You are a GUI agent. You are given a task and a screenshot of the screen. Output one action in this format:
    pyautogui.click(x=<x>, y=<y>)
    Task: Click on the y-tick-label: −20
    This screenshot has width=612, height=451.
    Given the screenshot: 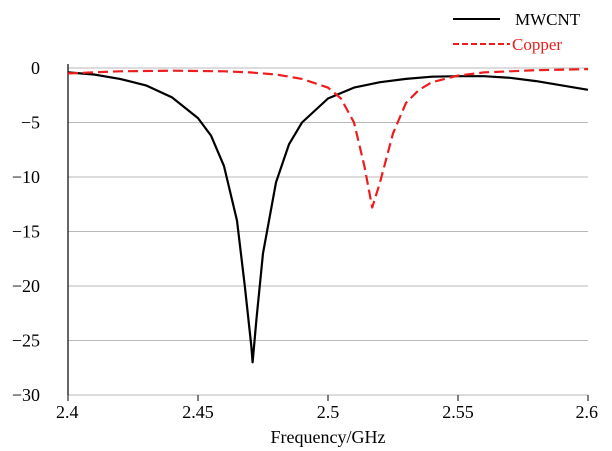 What is the action you would take?
    pyautogui.click(x=26, y=286)
    